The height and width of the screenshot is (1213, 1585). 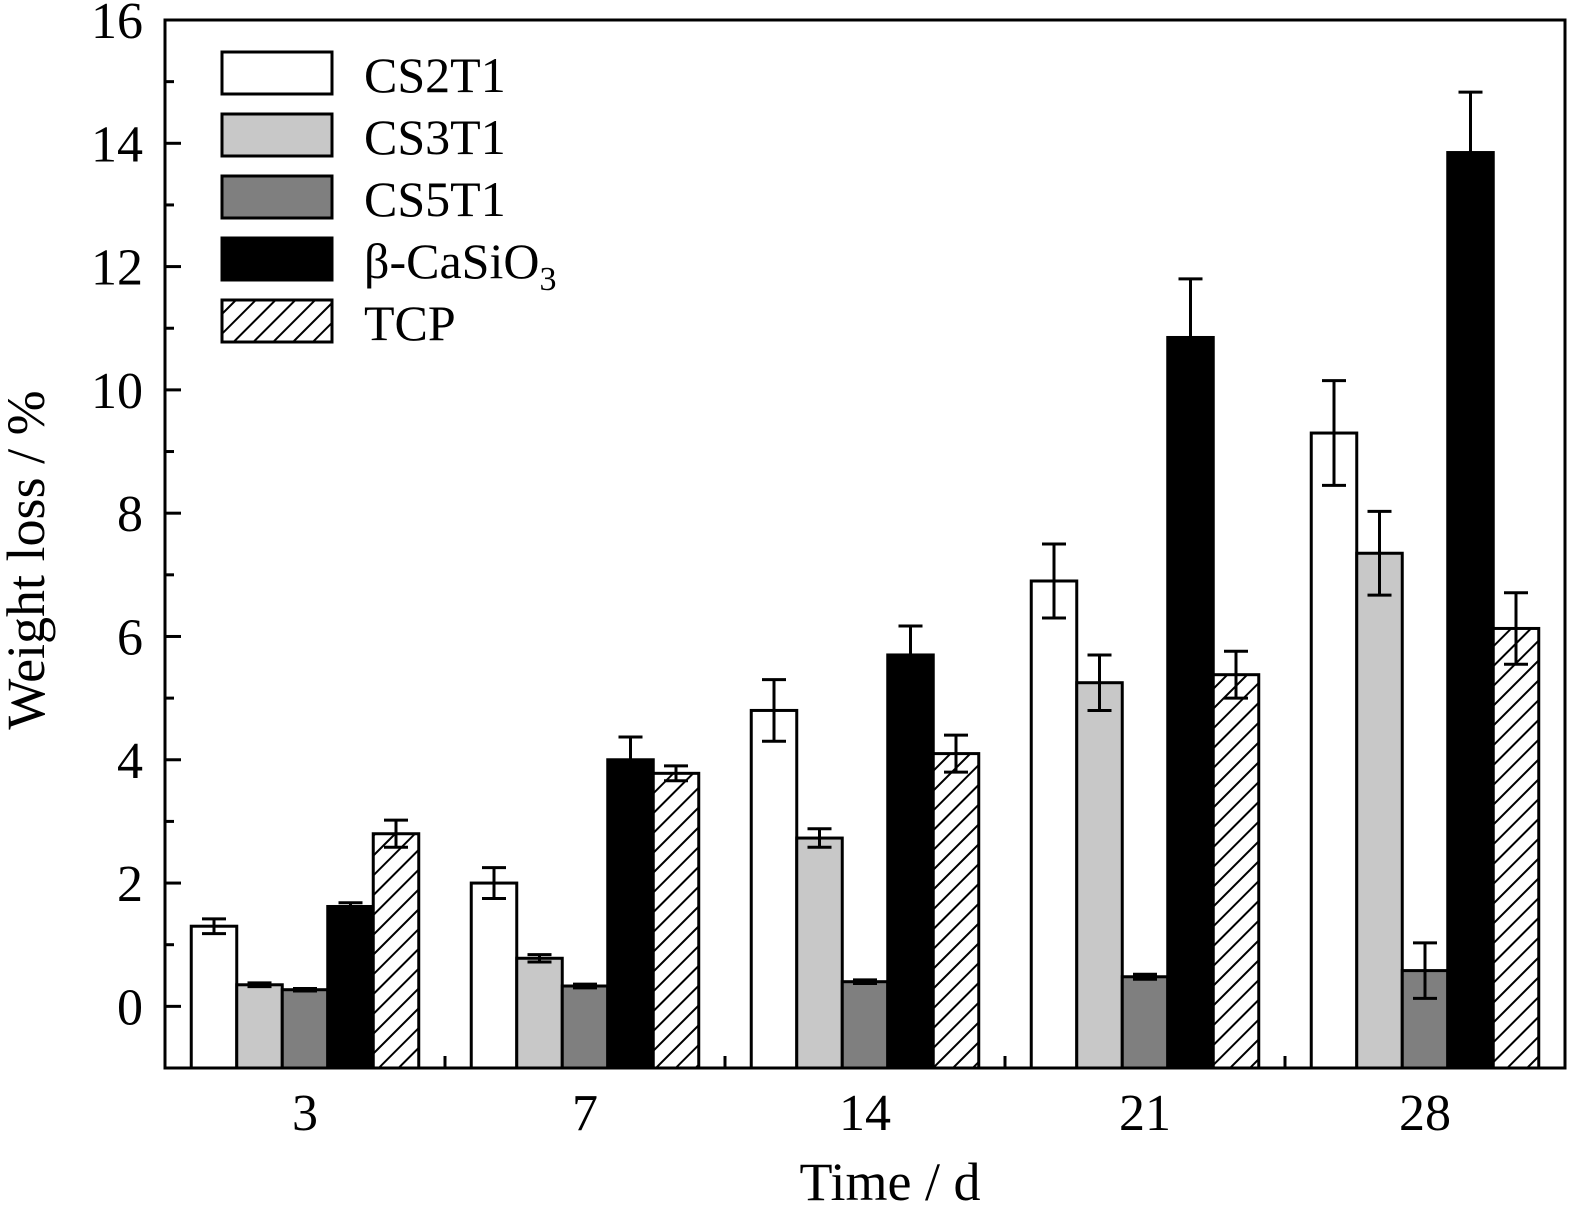 I want to click on x-tick-label-28: 28, so click(x=1425, y=1113).